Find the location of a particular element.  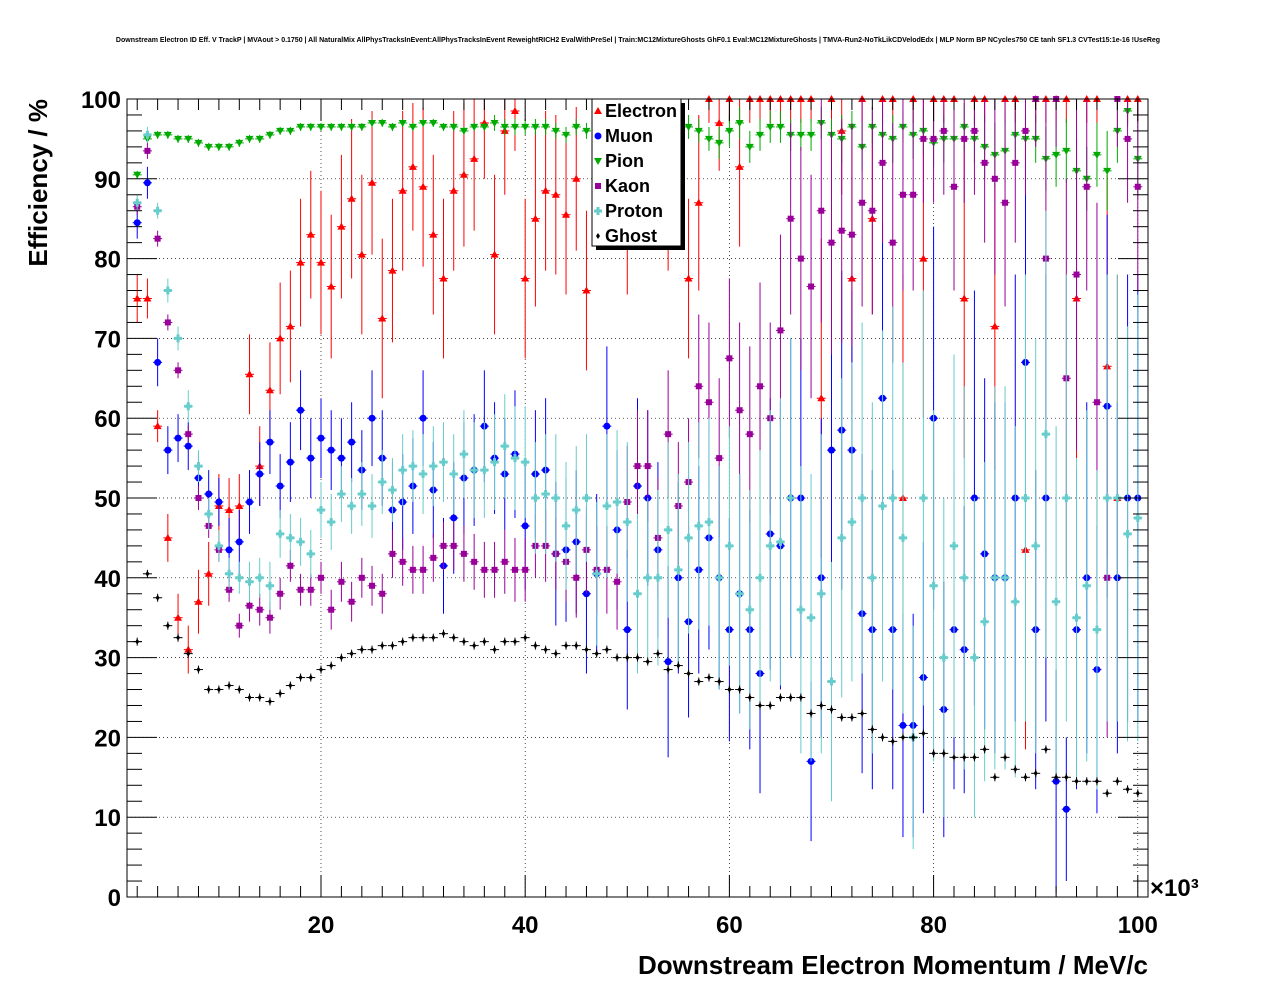

y-tick-label: 40 is located at coordinates (107, 579).